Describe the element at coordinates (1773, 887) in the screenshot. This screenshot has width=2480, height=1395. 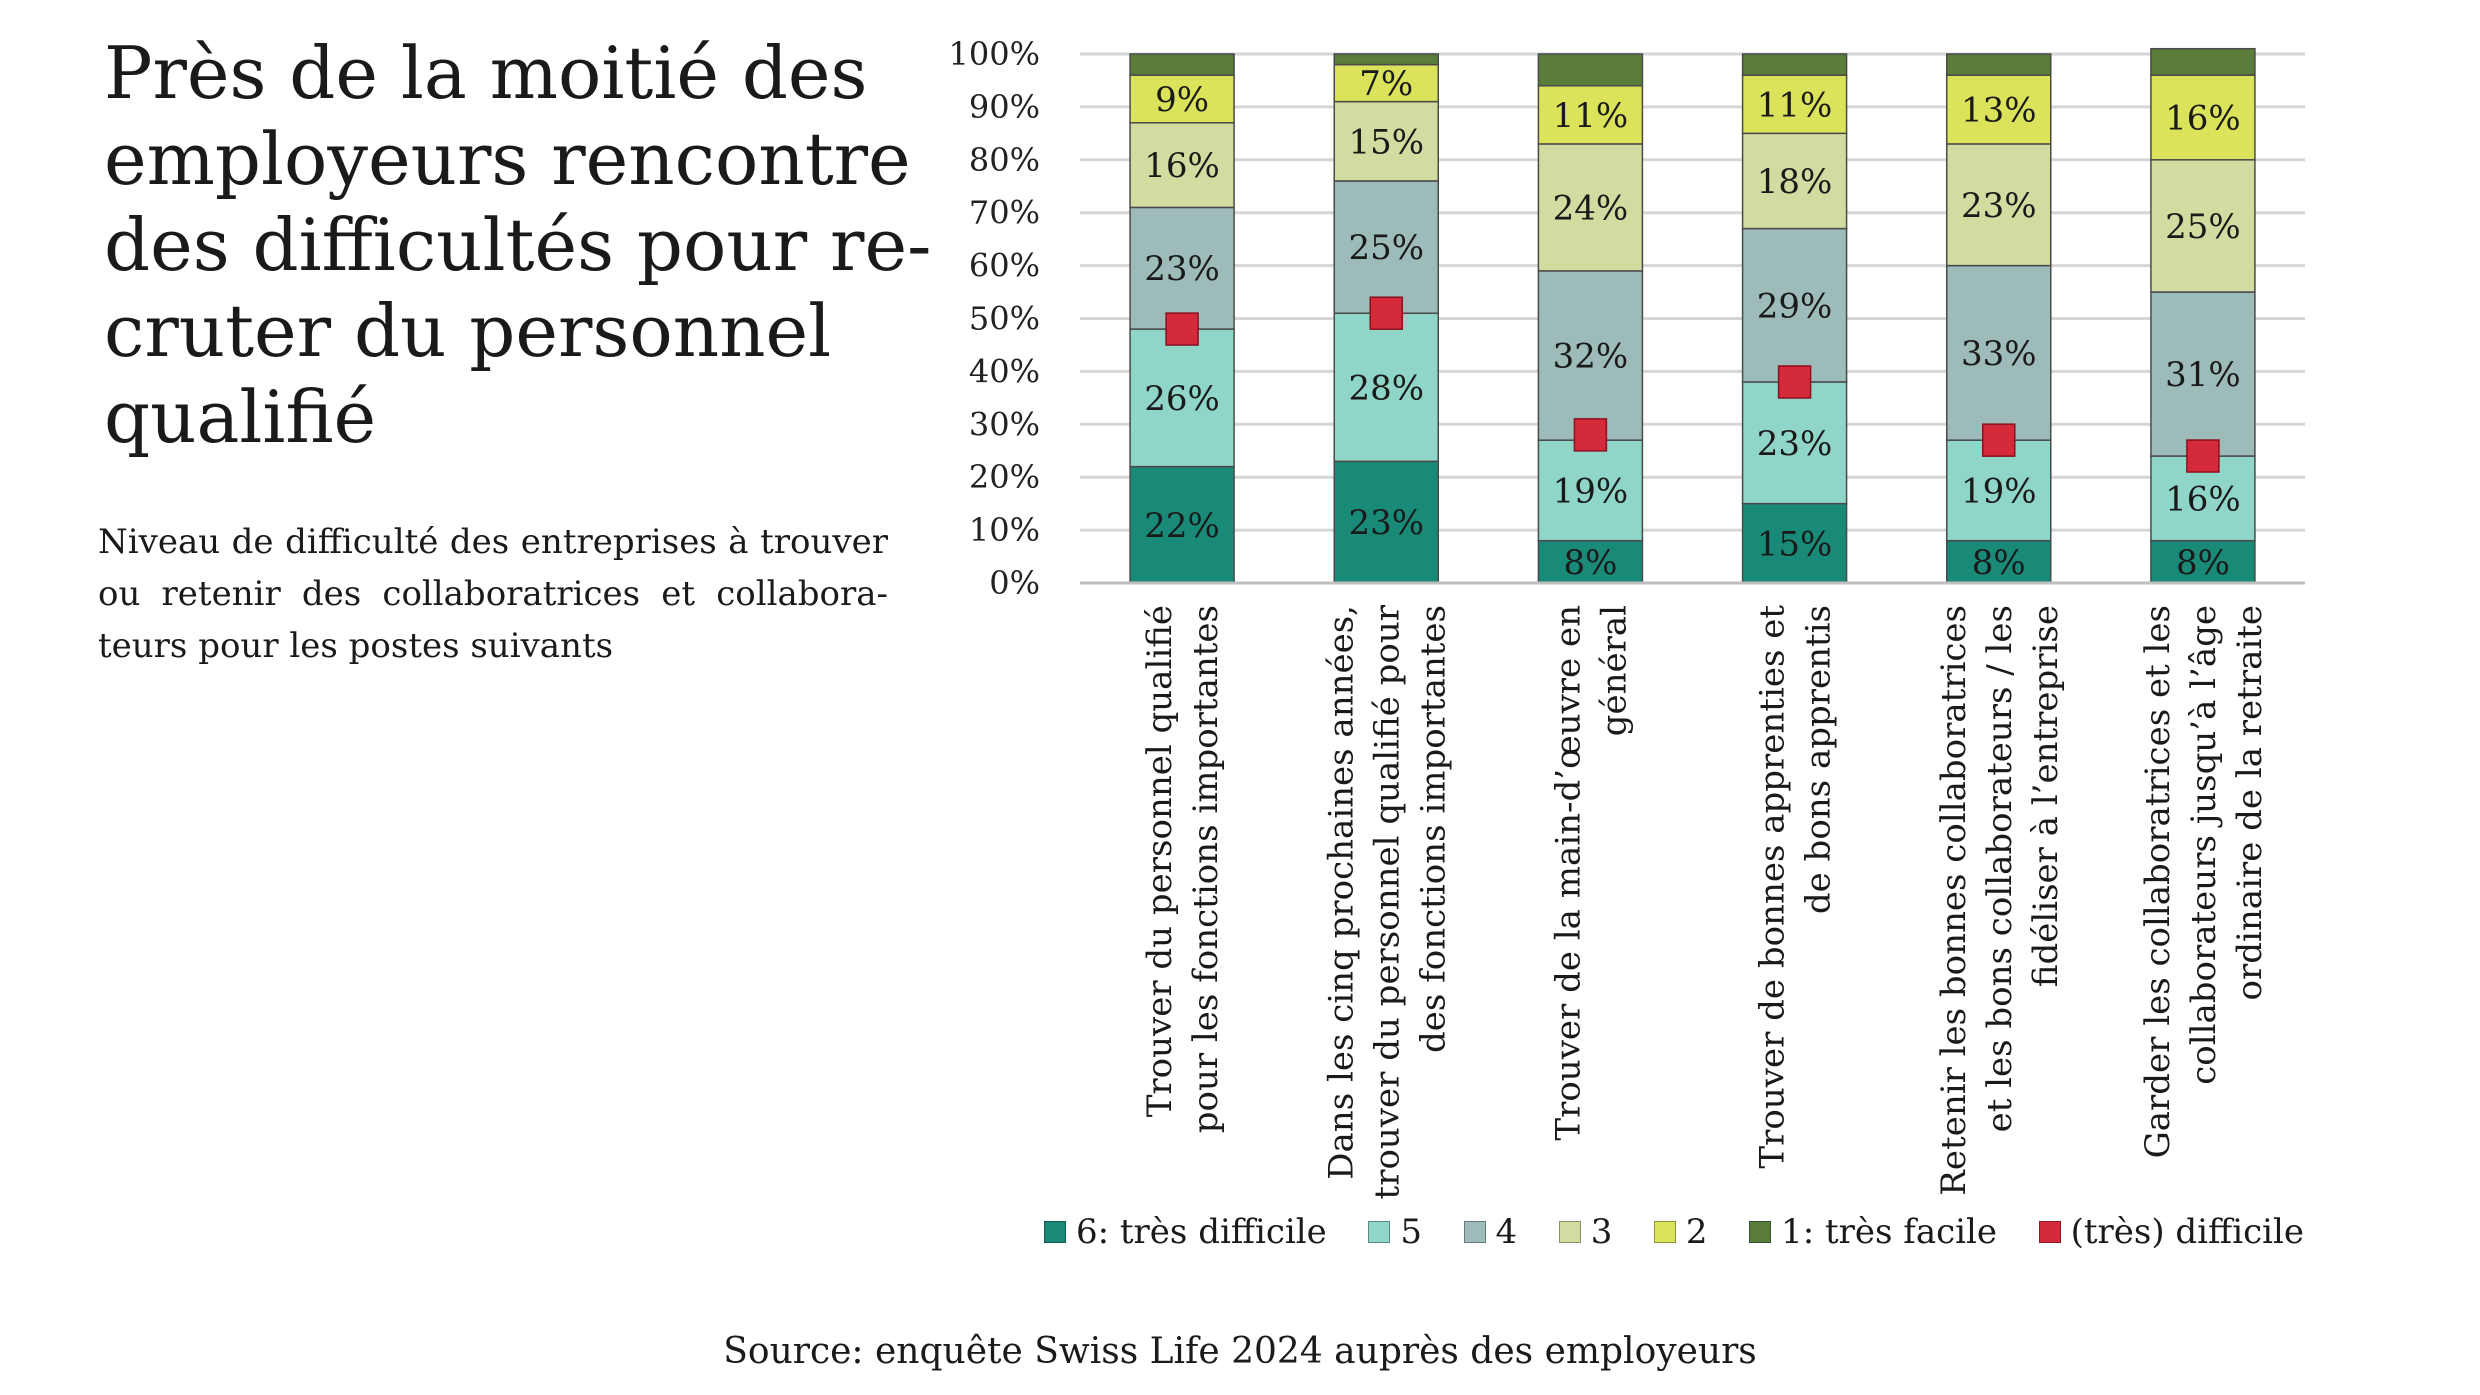
I see `x-category-label-line: Trouver de bonnes apprenties et` at that location.